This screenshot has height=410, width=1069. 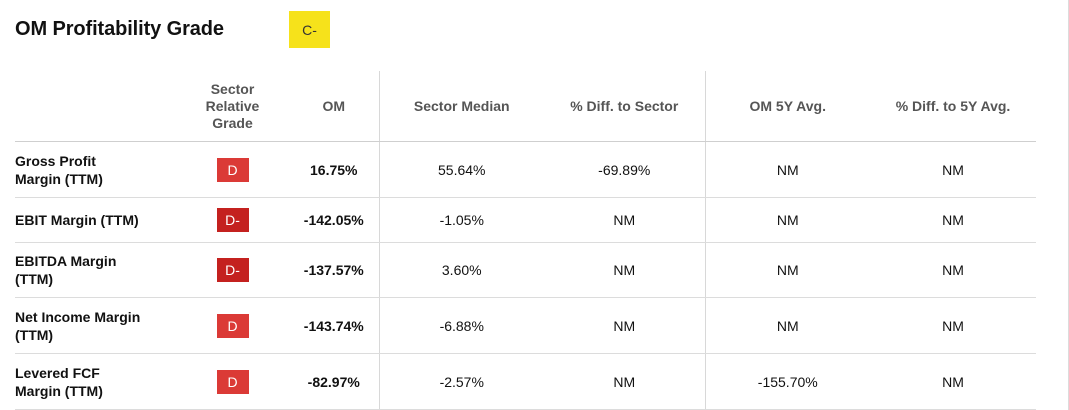 I want to click on header-grade-line-2: Relative, so click(x=232, y=105).